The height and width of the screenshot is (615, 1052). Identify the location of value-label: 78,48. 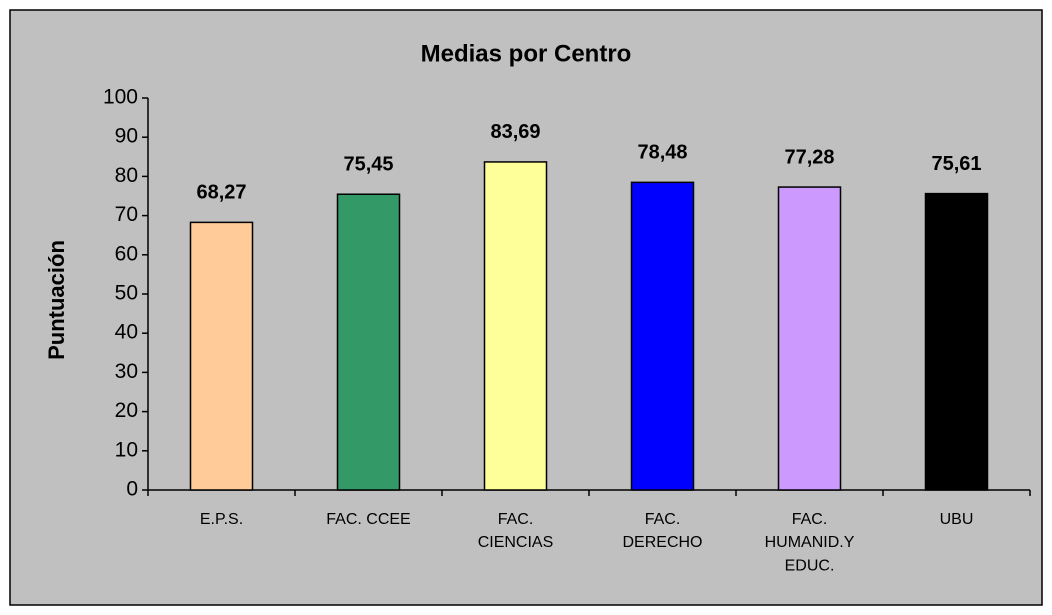
(662, 153).